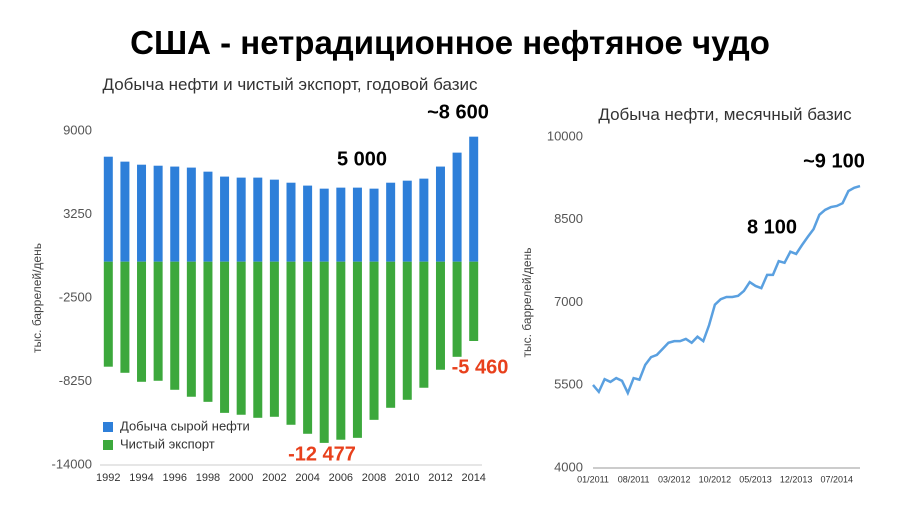 Image resolution: width=900 pixels, height=506 pixels. What do you see at coordinates (274, 478) in the screenshot?
I see `x-tick-label: 2002` at bounding box center [274, 478].